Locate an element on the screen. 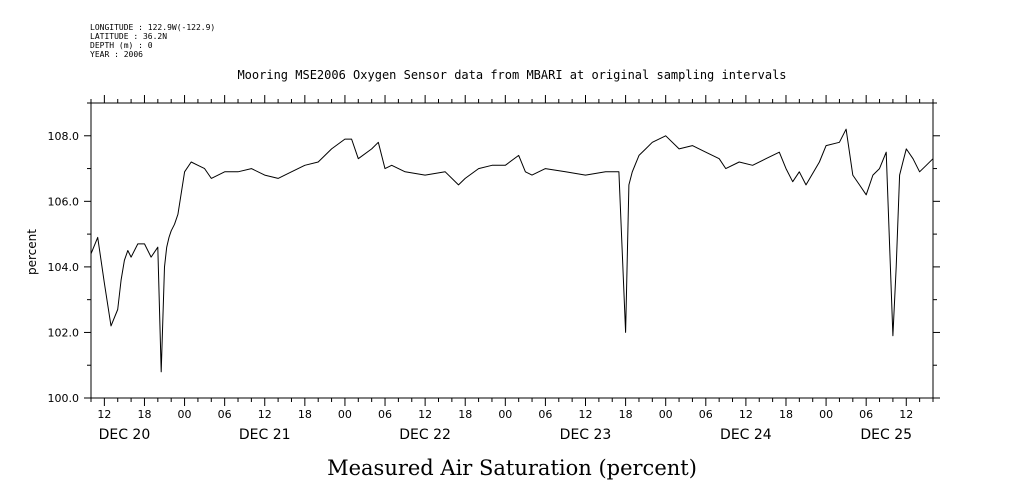 The image size is (1009, 504). y-tick-label: 106.0 is located at coordinates (64, 201).